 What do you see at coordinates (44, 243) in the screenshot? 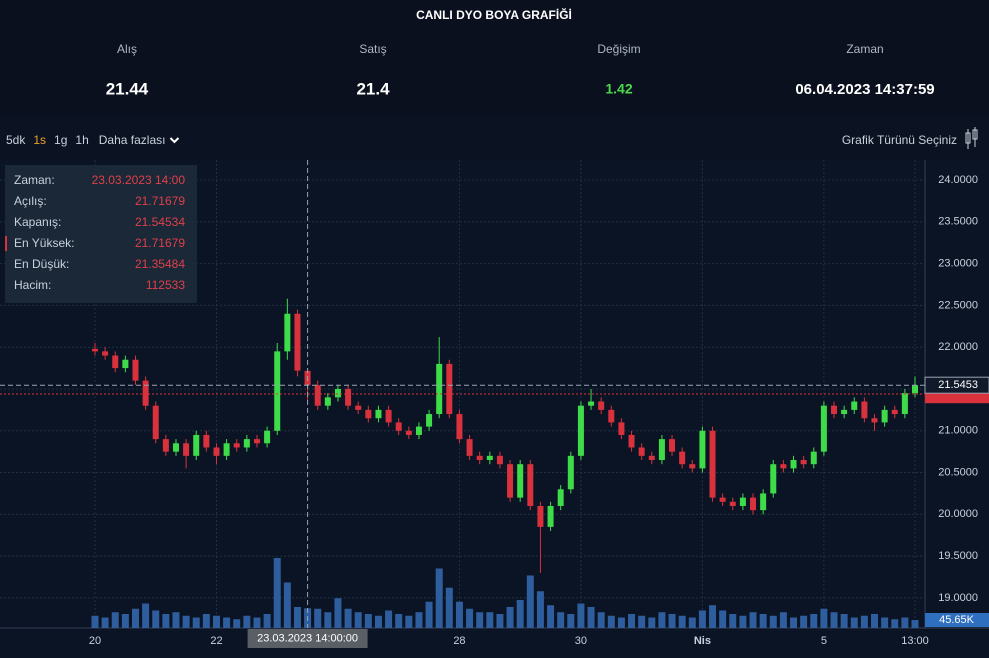
I see `tooltip-label: En Yüksek:` at bounding box center [44, 243].